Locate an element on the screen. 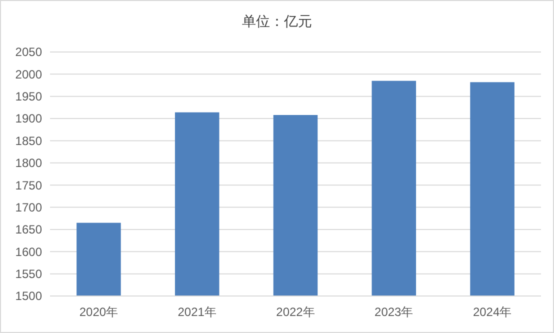 Image resolution: width=554 pixels, height=333 pixels. x-tick-label: 2021年 is located at coordinates (197, 312).